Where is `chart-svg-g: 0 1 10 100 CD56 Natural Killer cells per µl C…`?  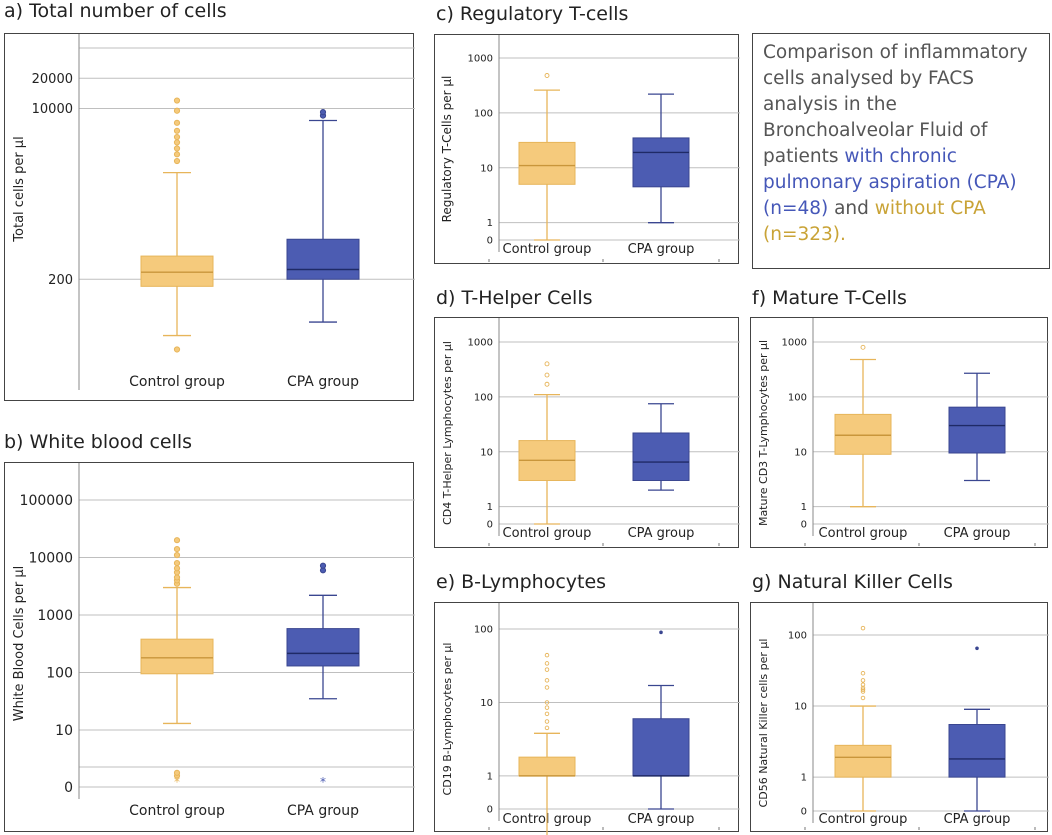
chart-svg-g: 0 1 10 100 CD56 Natural Killer cells per µl C… is located at coordinates (903, 716).